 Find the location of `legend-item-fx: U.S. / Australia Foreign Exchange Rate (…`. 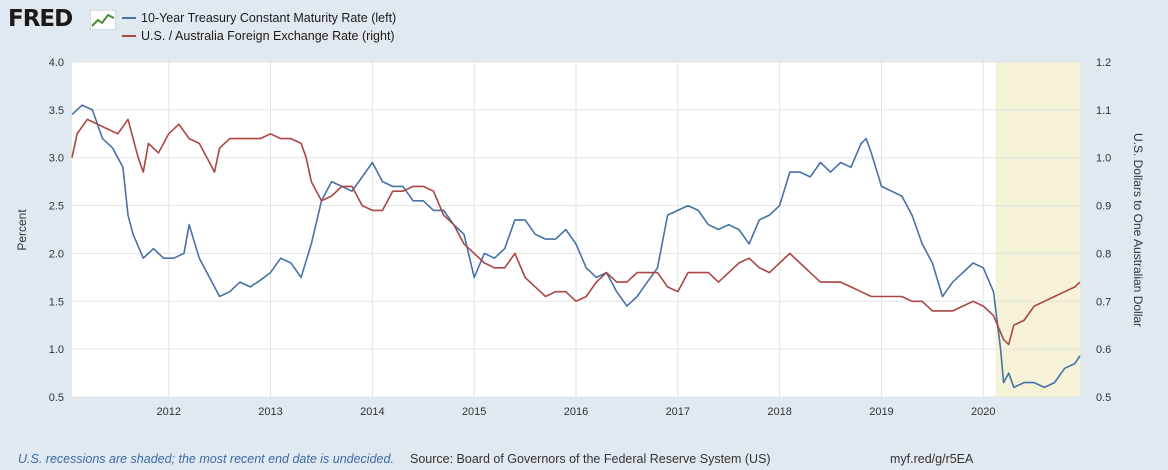

legend-item-fx: U.S. / Australia Foreign Exchange Rate (… is located at coordinates (258, 36).